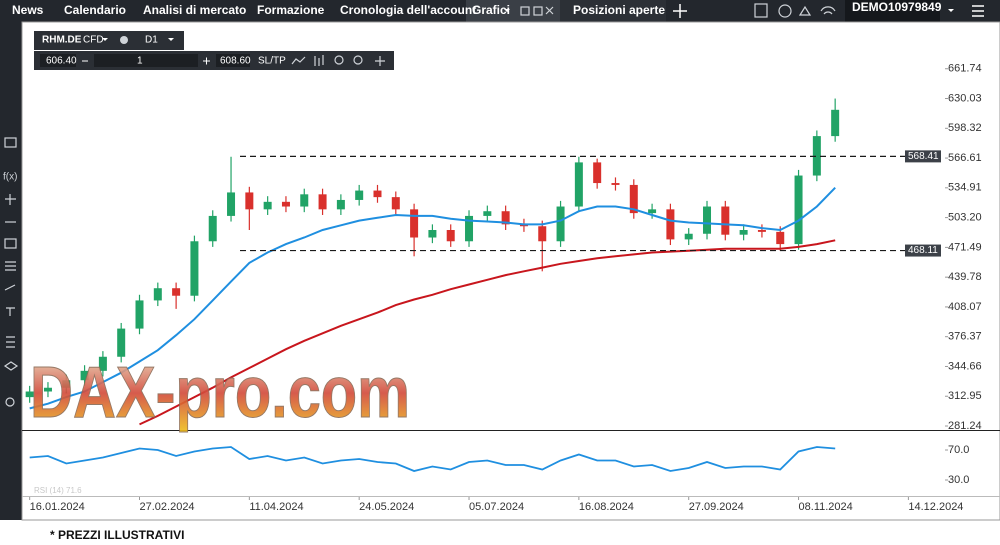 This screenshot has width=1000, height=545. I want to click on x-tick-label: 05.07.2024, so click(496, 507).